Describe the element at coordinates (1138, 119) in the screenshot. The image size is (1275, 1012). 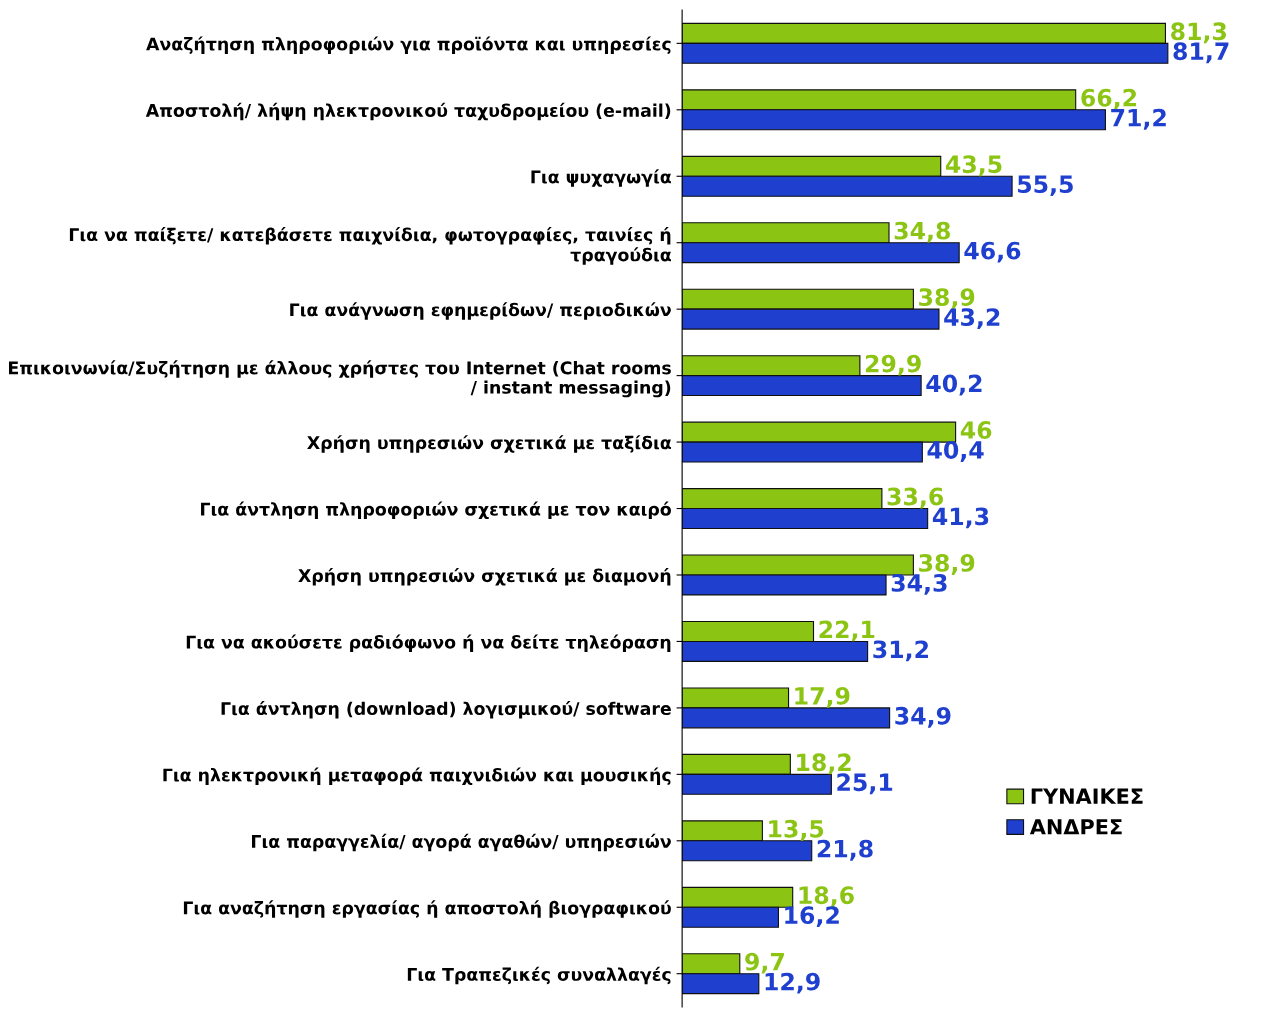
I see `data-label: 71,2` at that location.